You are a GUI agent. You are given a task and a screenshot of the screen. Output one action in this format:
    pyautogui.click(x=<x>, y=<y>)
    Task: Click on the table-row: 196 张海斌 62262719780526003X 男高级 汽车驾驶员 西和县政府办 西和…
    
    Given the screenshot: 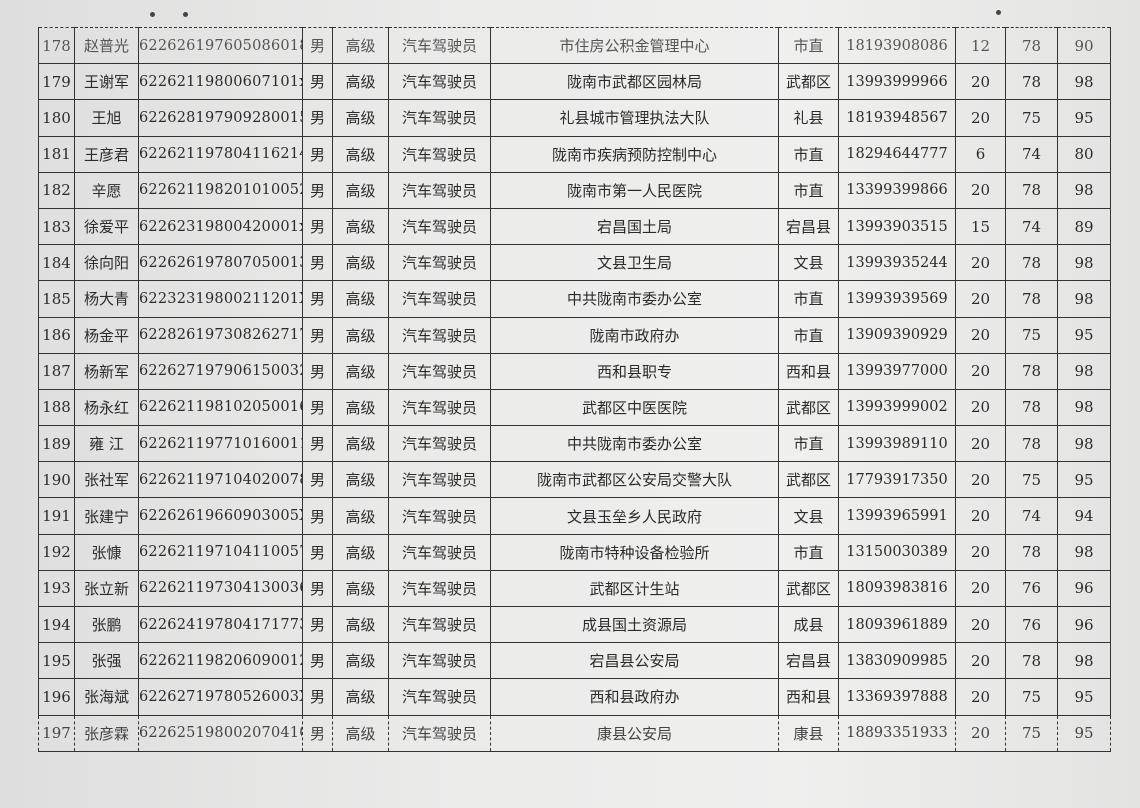 What is the action you would take?
    pyautogui.click(x=574, y=697)
    